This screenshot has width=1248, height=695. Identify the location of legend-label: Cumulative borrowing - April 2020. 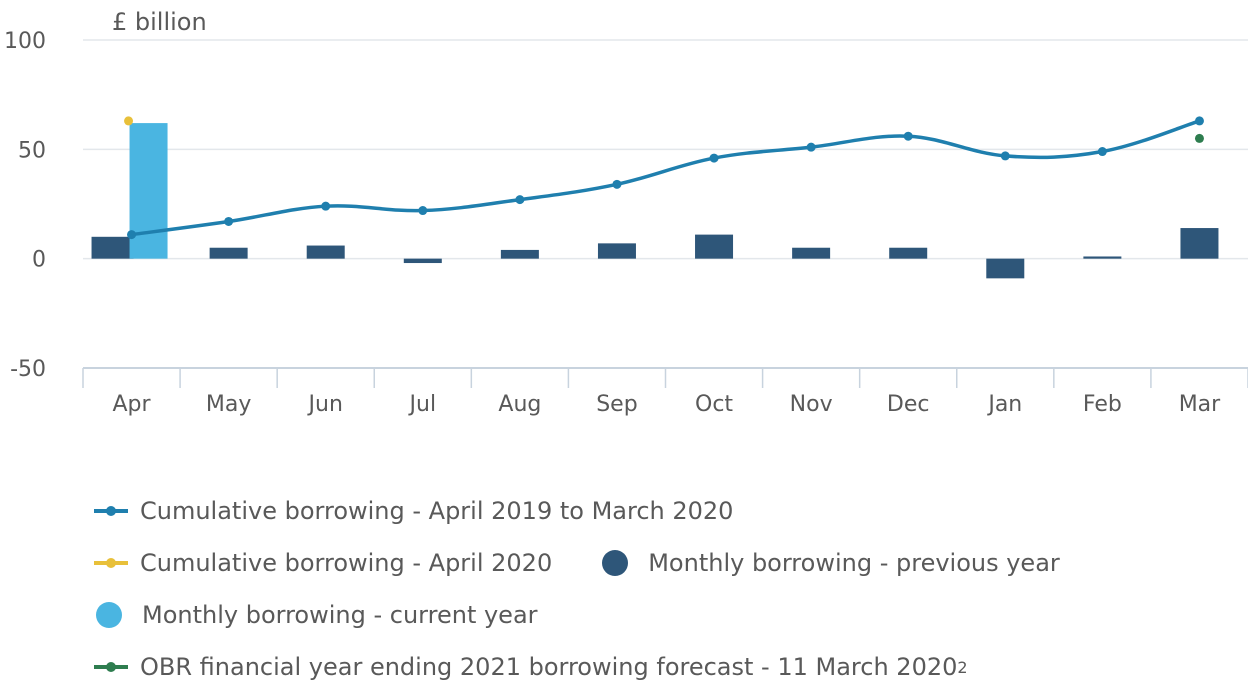
(346, 563).